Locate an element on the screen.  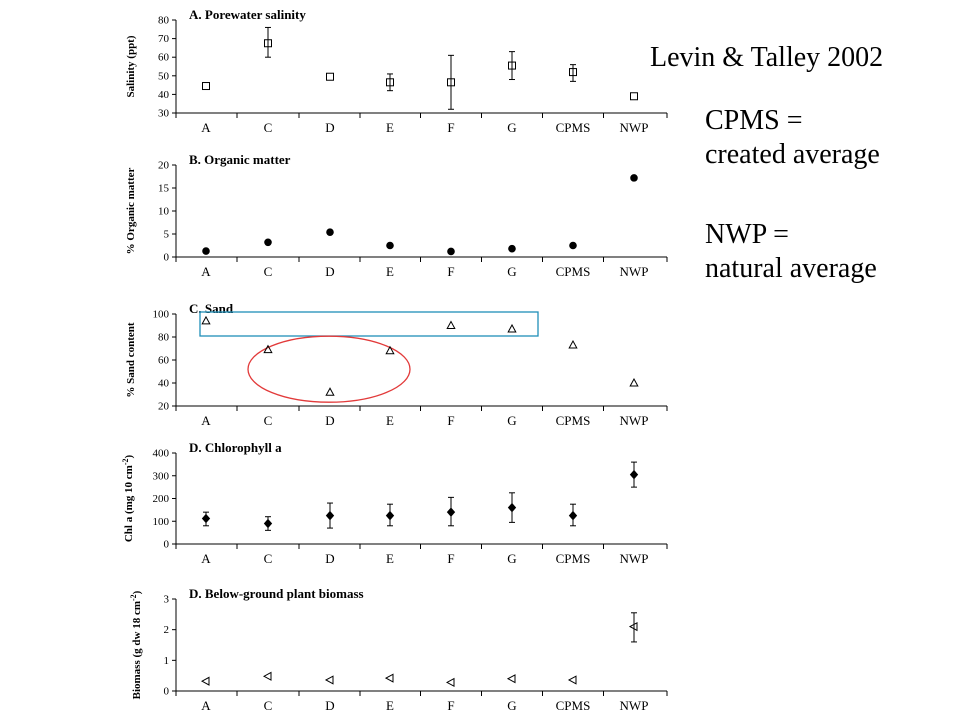
y-tick-label: 70 is located at coordinates (164, 39).